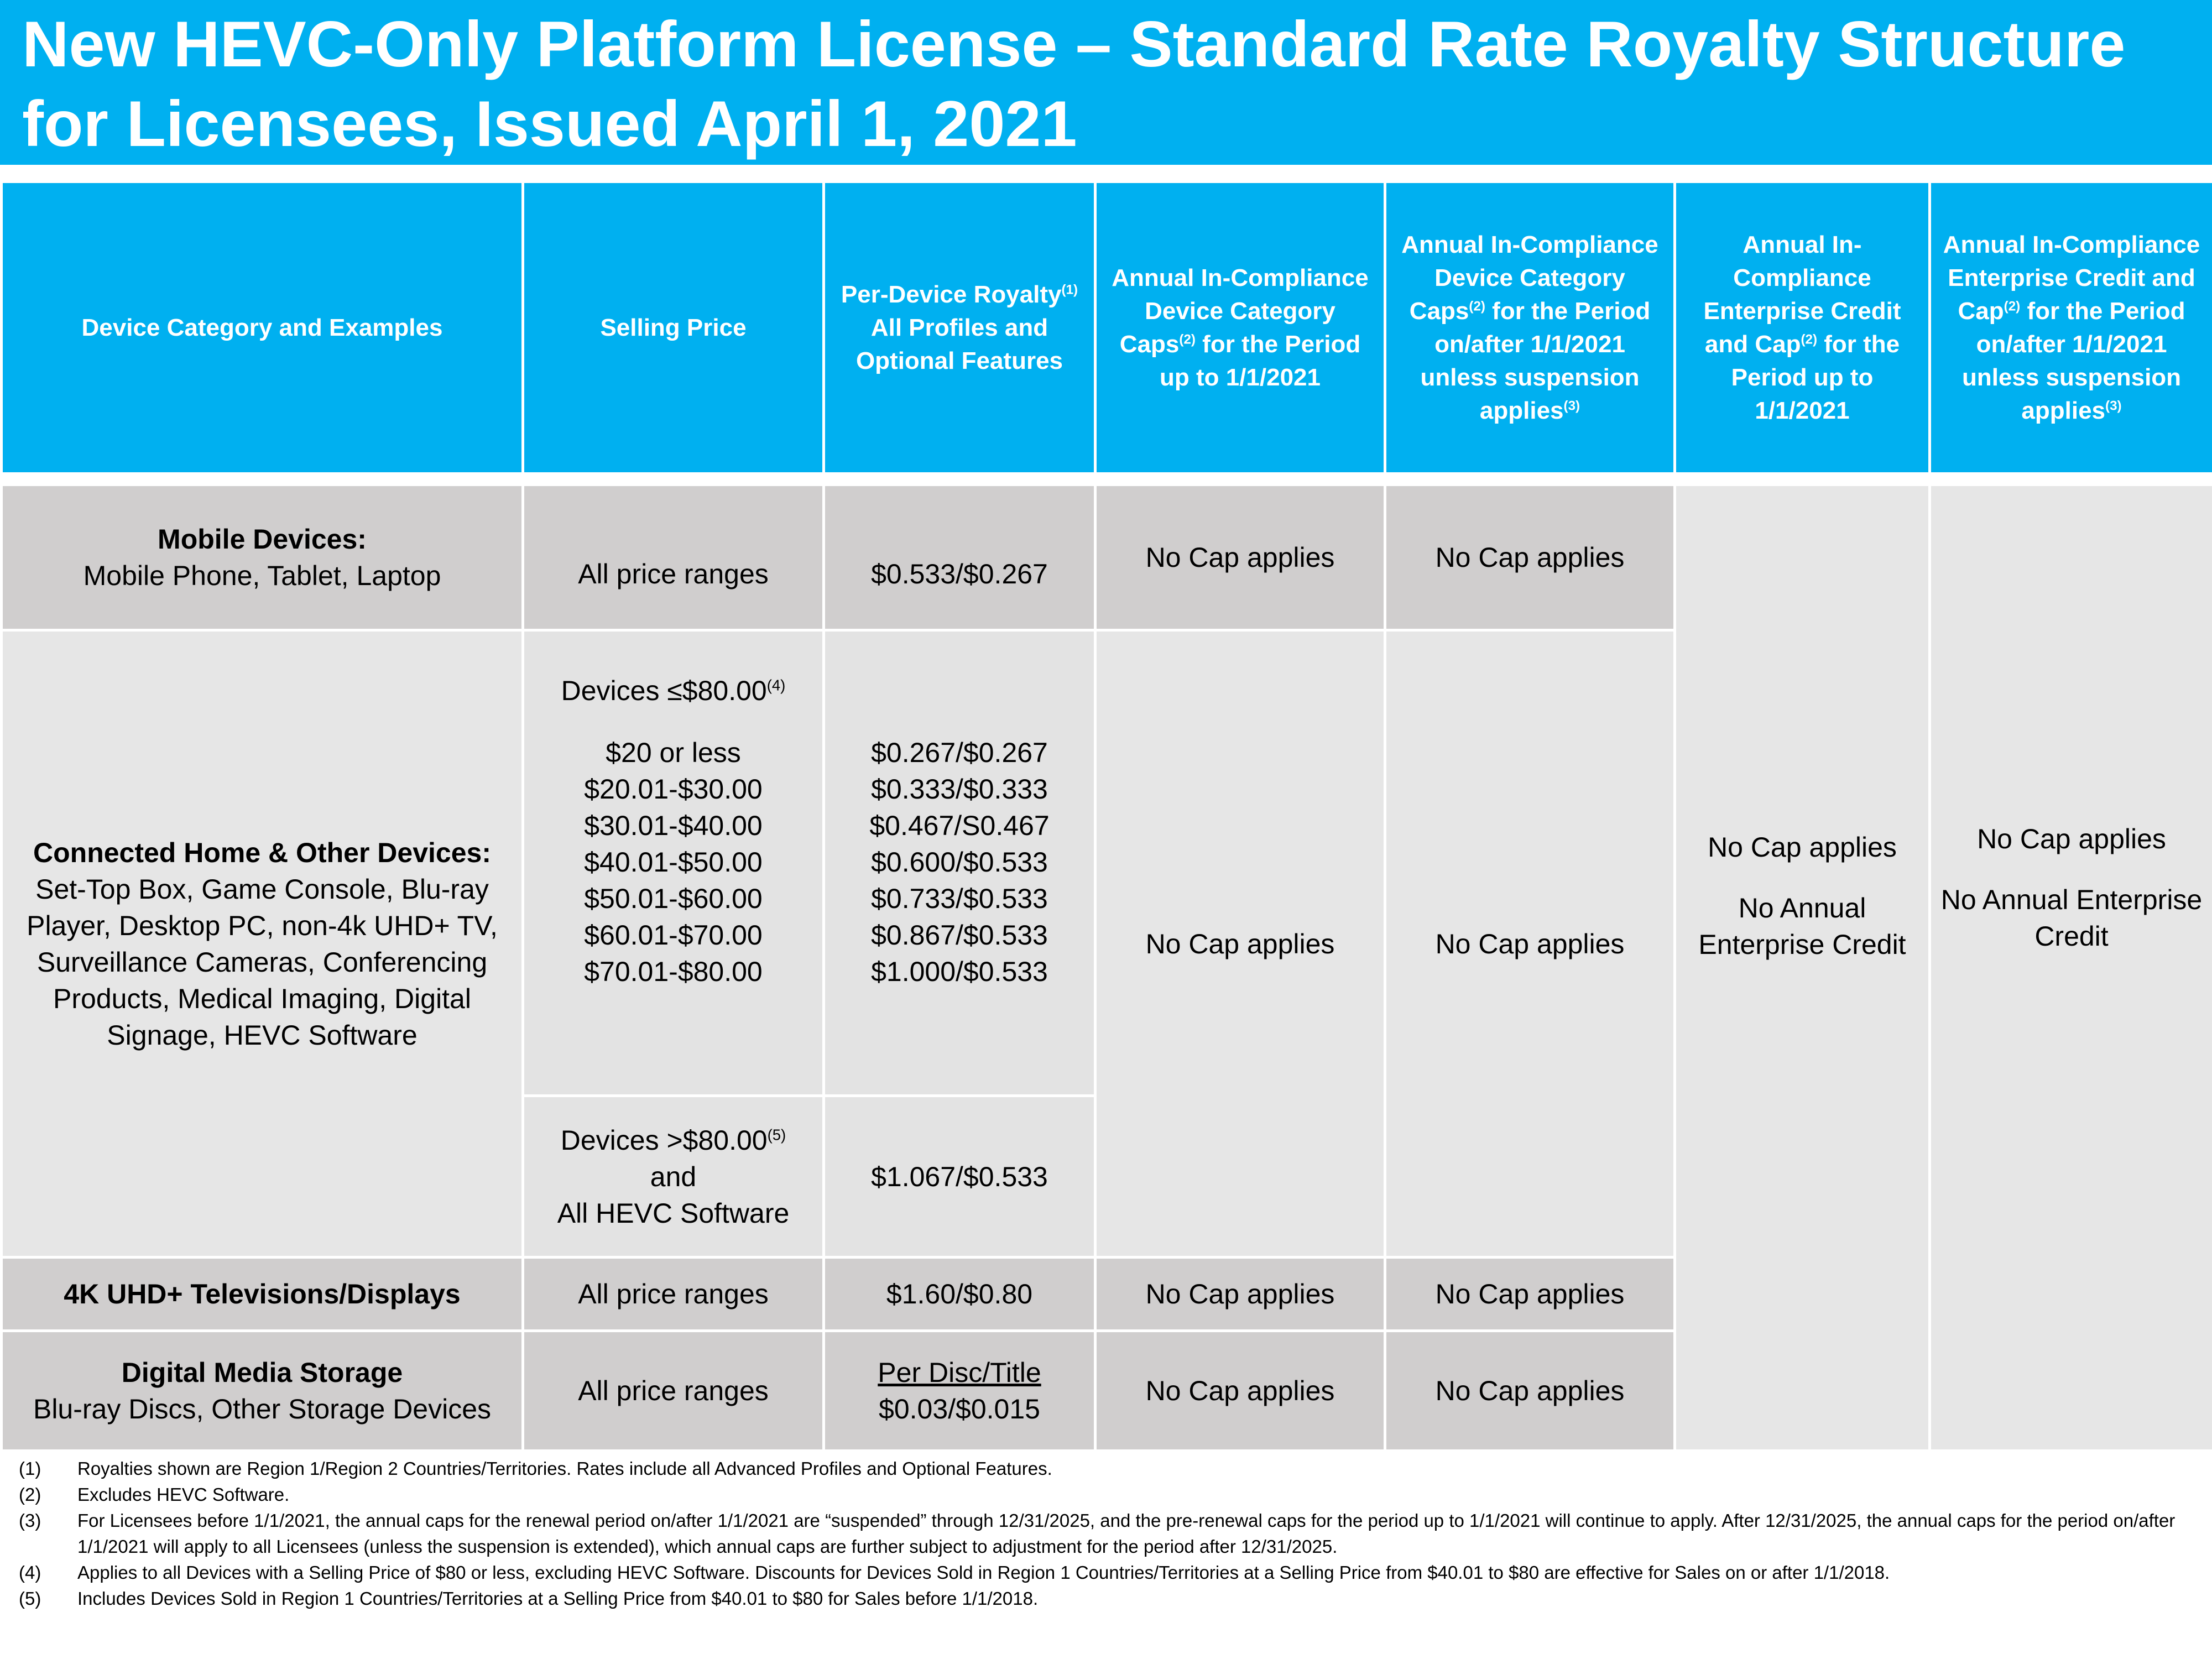 The width and height of the screenshot is (2212, 1659). Describe the element at coordinates (30, 1573) in the screenshot. I see `footnote-number: (4)` at that location.